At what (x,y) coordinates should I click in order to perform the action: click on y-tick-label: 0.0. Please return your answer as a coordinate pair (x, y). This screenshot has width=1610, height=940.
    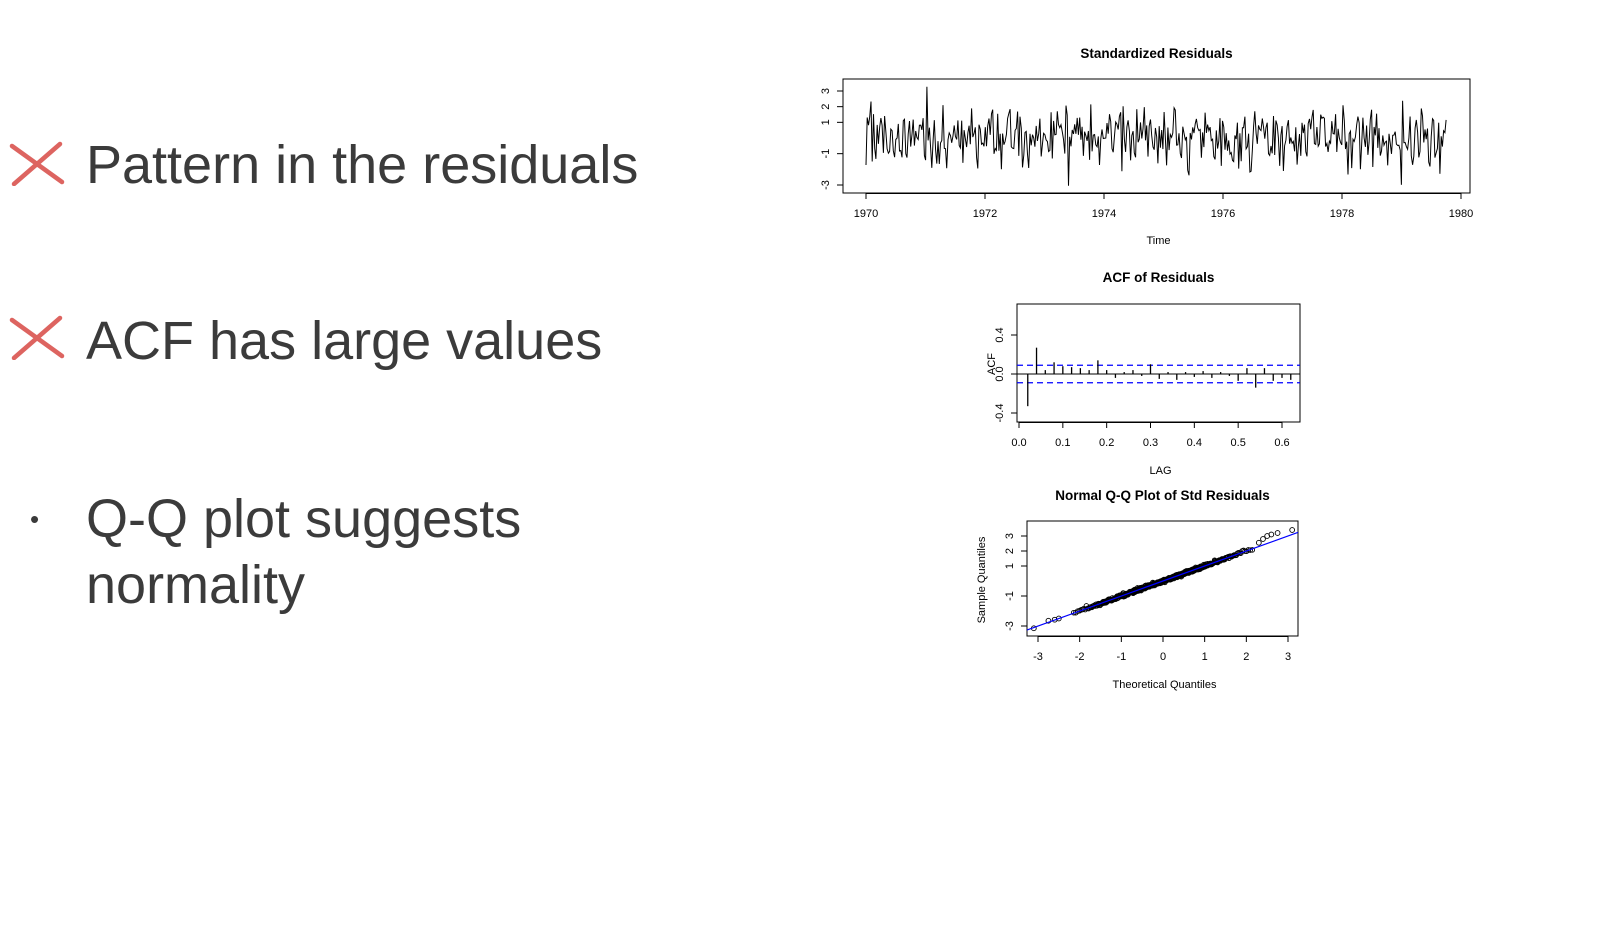
    Looking at the image, I should click on (1000, 373).